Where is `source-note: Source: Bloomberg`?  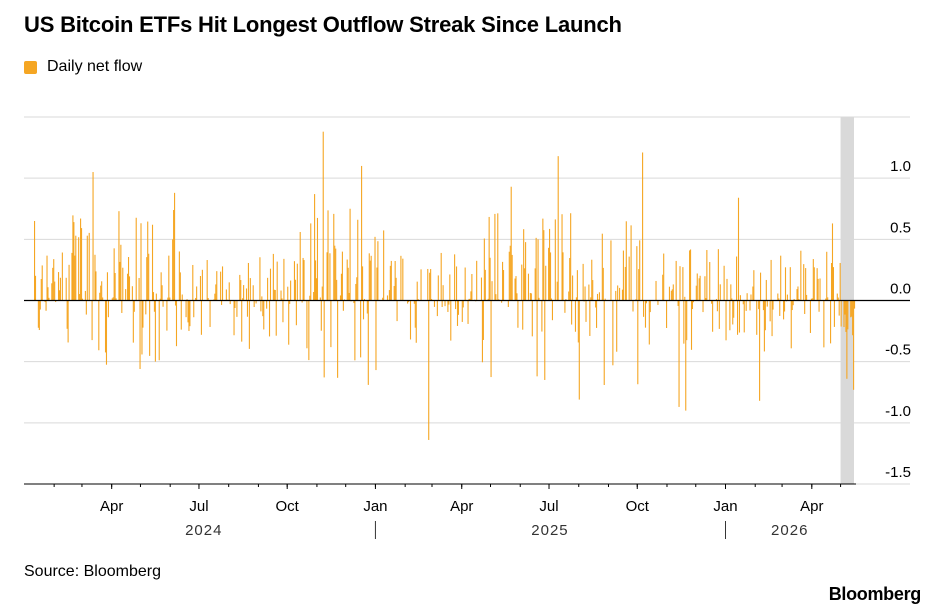
source-note: Source: Bloomberg is located at coordinates (92, 571).